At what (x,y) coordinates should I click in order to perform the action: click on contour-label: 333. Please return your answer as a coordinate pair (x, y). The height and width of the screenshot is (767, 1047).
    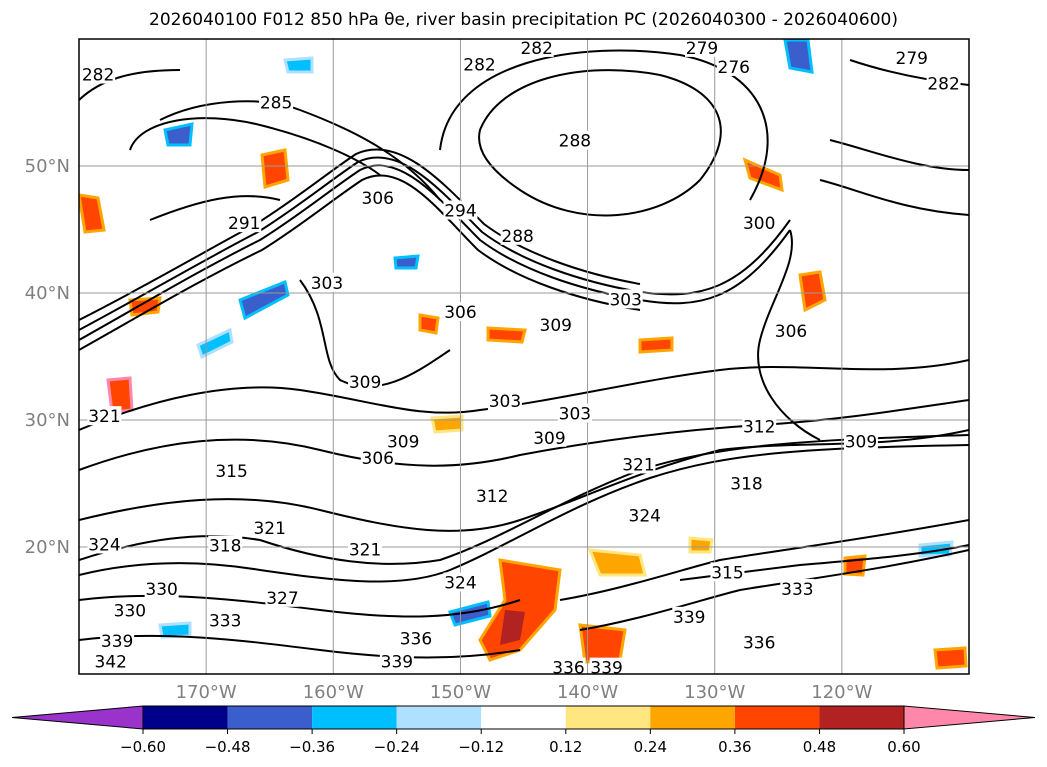
    Looking at the image, I should click on (225, 622).